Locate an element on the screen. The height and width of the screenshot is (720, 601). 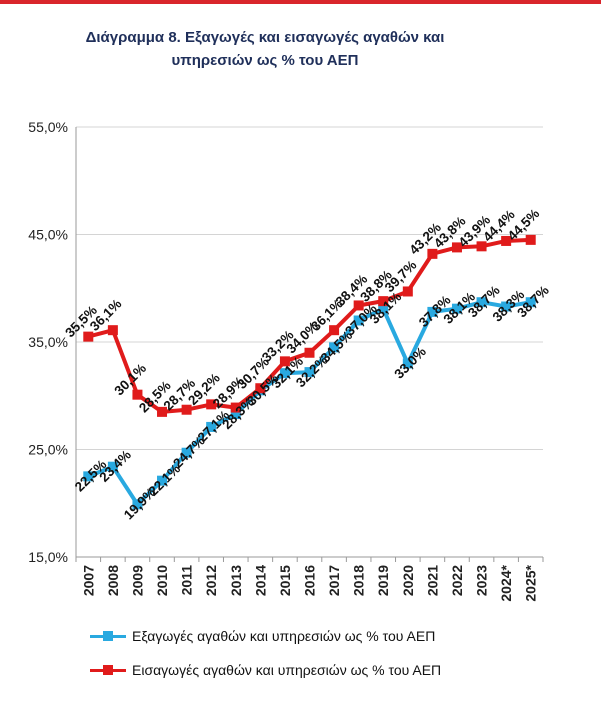
x-tick-label: 2025* is located at coordinates (531, 582).